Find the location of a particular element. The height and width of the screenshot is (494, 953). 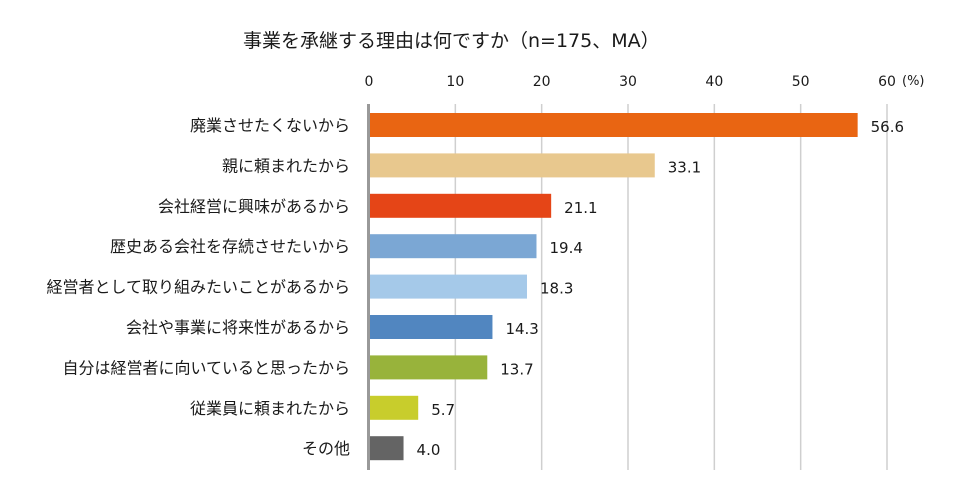

value-label: 13.7 is located at coordinates (516, 369).